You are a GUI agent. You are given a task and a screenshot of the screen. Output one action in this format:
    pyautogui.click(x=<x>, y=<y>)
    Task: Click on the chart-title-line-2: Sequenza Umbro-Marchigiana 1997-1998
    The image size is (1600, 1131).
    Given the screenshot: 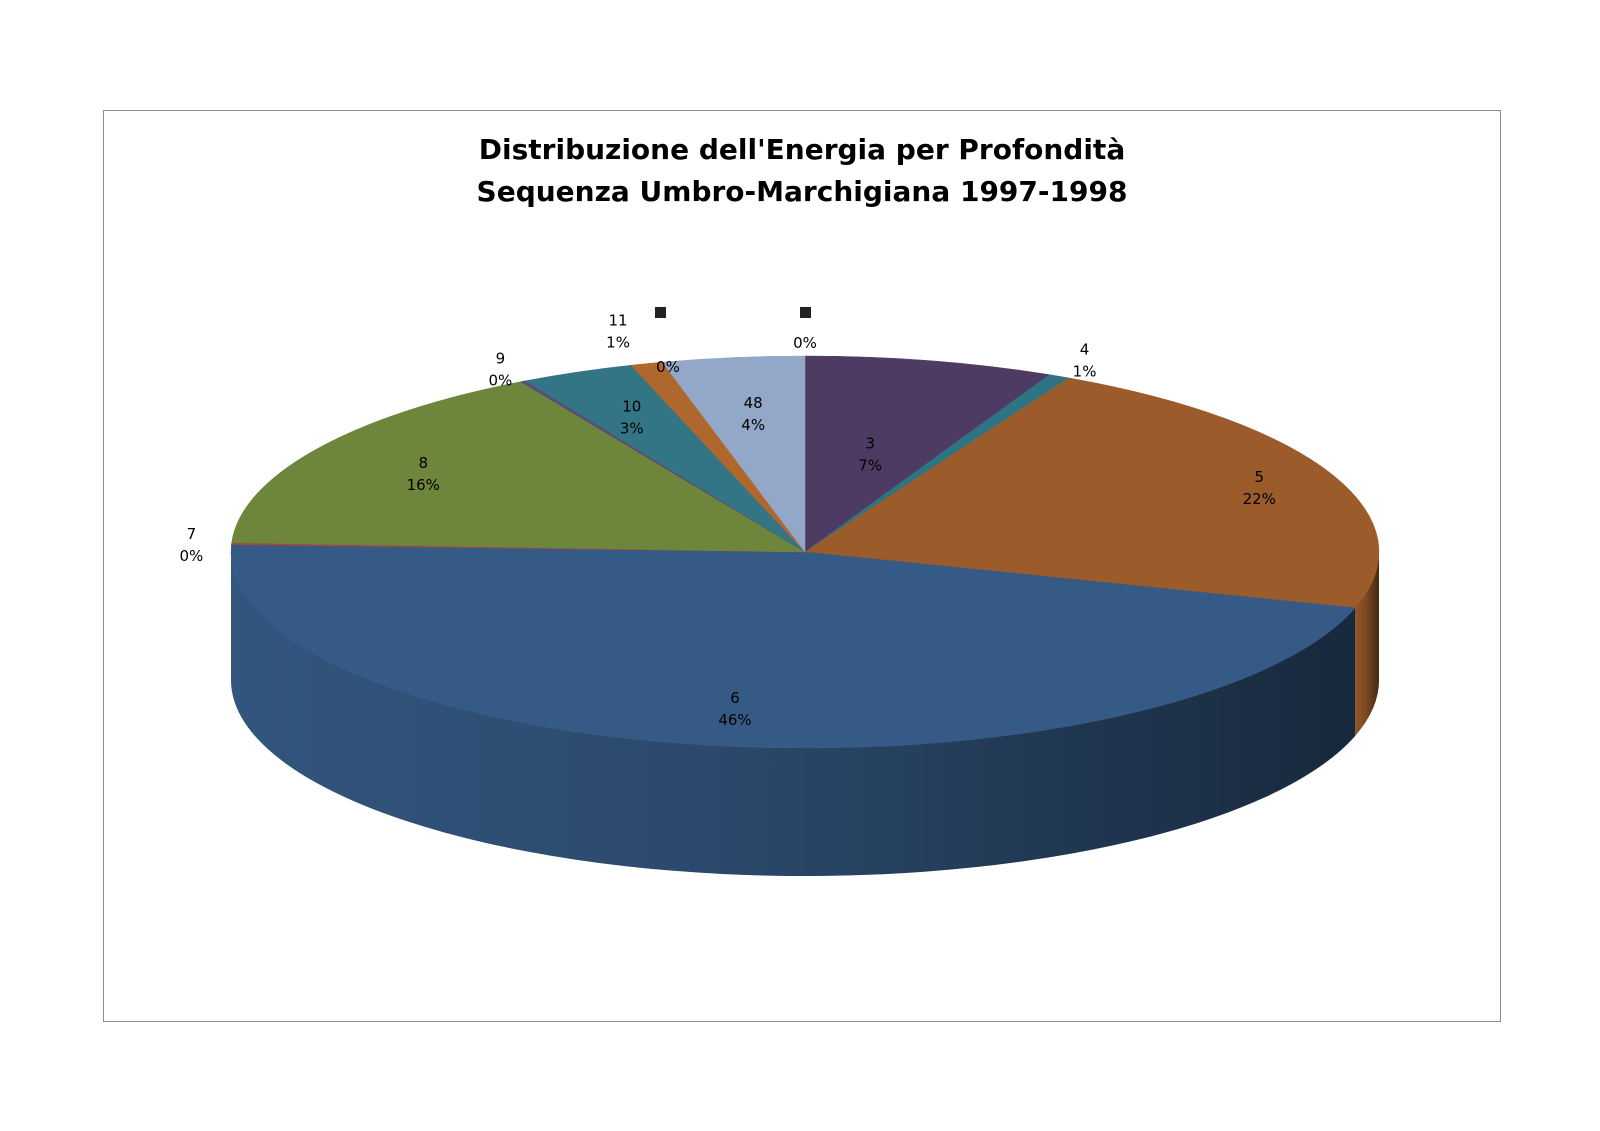 What is the action you would take?
    pyautogui.click(x=802, y=191)
    